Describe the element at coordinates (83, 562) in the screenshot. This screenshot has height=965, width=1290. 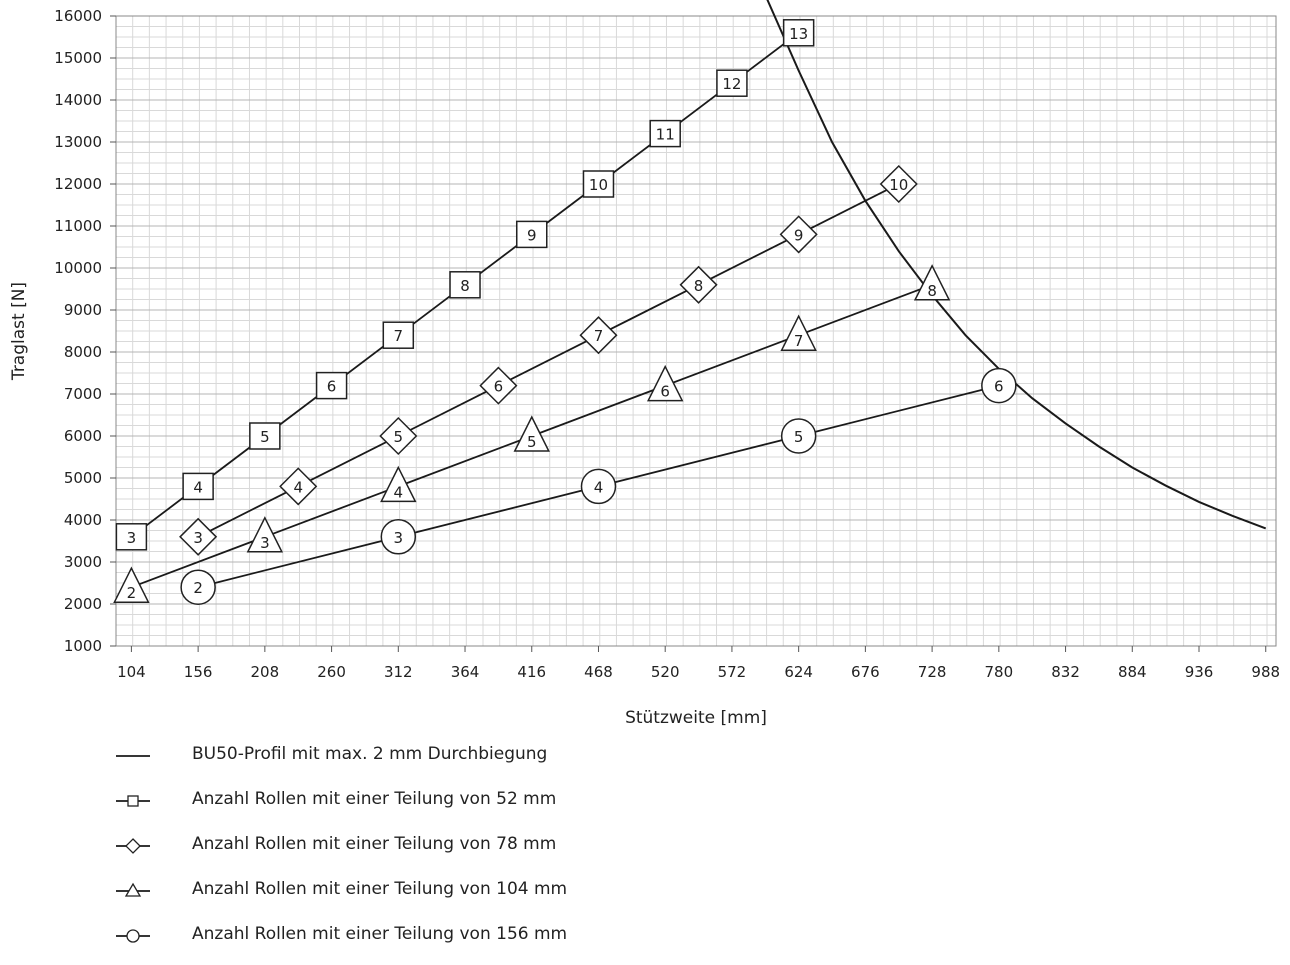
I see `y-tick-label: 3000` at that location.